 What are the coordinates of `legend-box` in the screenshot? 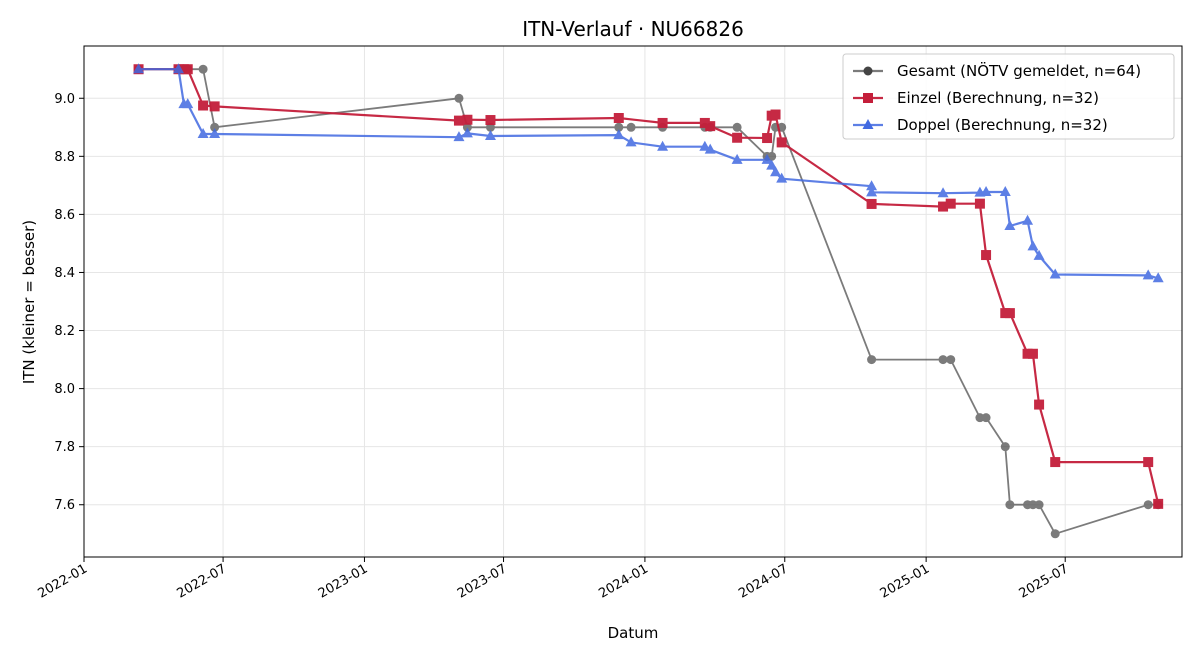 It's located at (1008, 96).